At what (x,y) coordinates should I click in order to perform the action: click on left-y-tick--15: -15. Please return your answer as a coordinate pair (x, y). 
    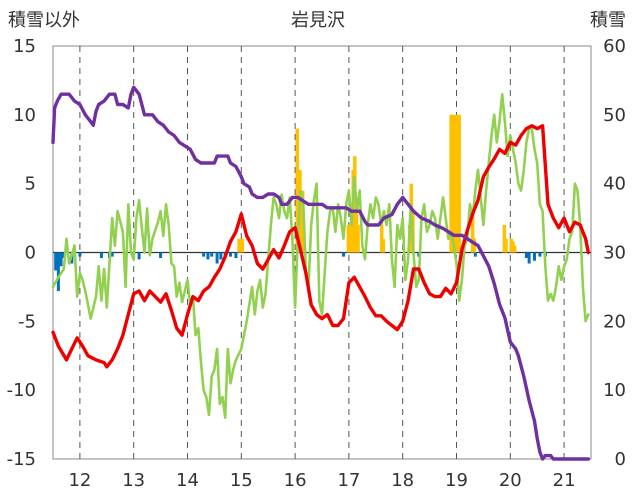
    Looking at the image, I should click on (21, 459).